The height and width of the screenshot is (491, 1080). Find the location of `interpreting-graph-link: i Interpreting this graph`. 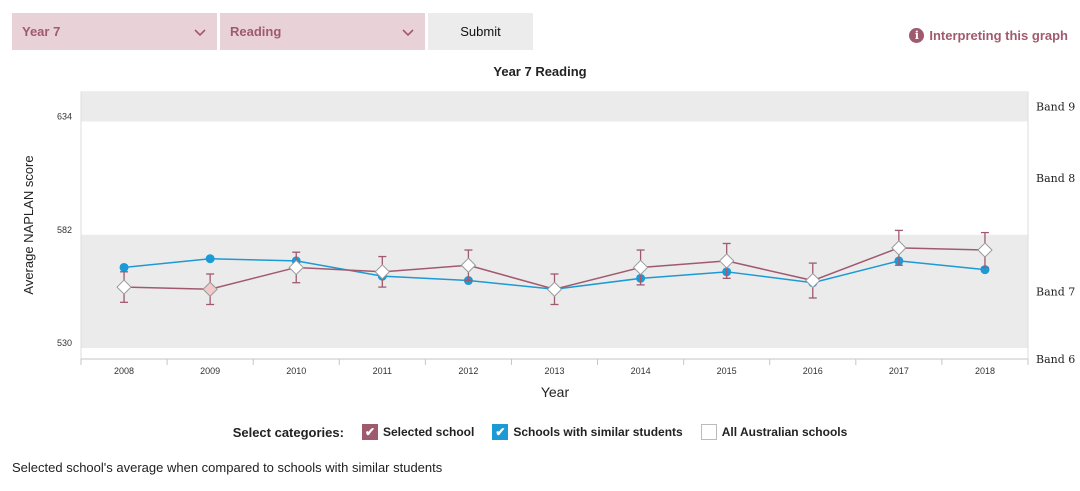

interpreting-graph-link: i Interpreting this graph is located at coordinates (988, 35).